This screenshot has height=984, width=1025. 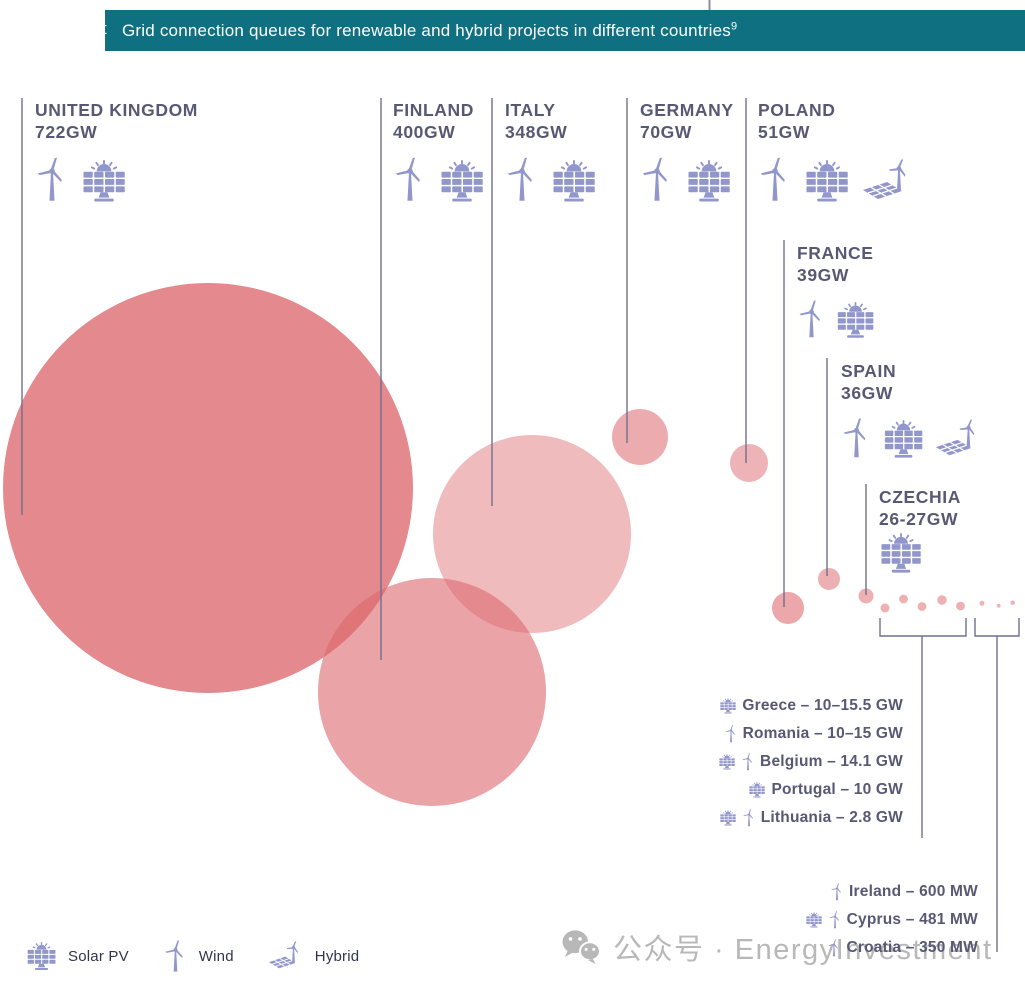 What do you see at coordinates (551, 151) in the screenshot?
I see `country-label-italy: ITALY 348GW` at bounding box center [551, 151].